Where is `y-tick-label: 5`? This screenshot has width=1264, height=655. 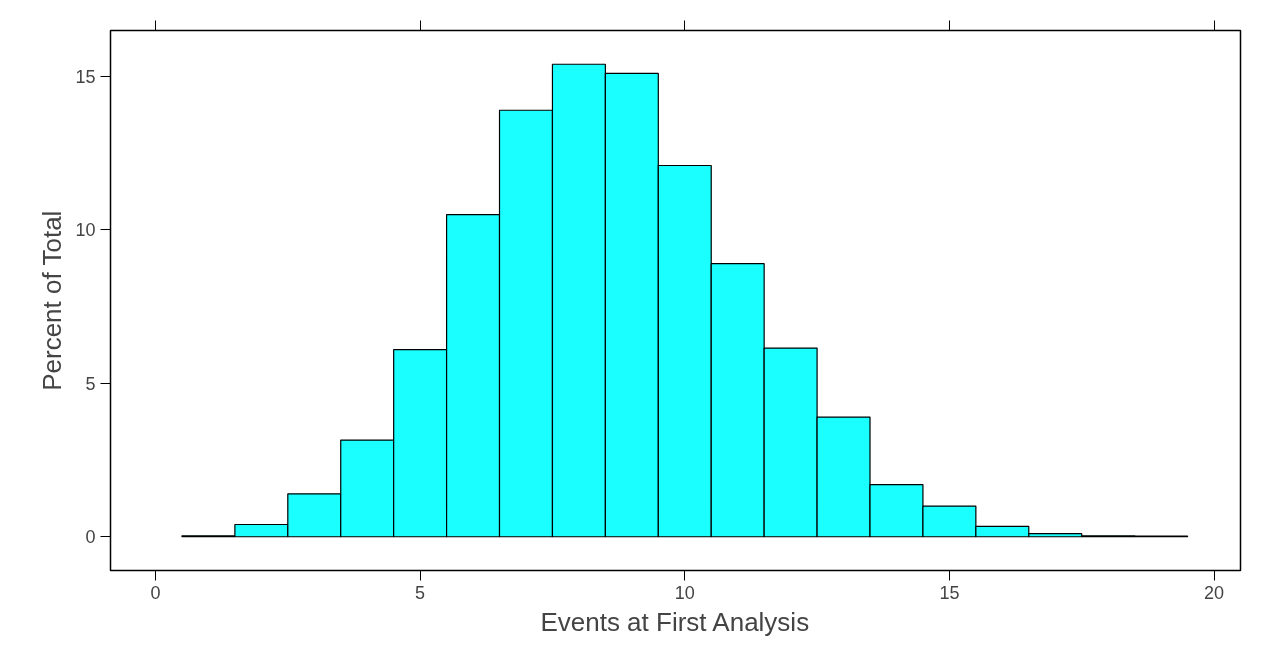
y-tick-label: 5 is located at coordinates (90, 383).